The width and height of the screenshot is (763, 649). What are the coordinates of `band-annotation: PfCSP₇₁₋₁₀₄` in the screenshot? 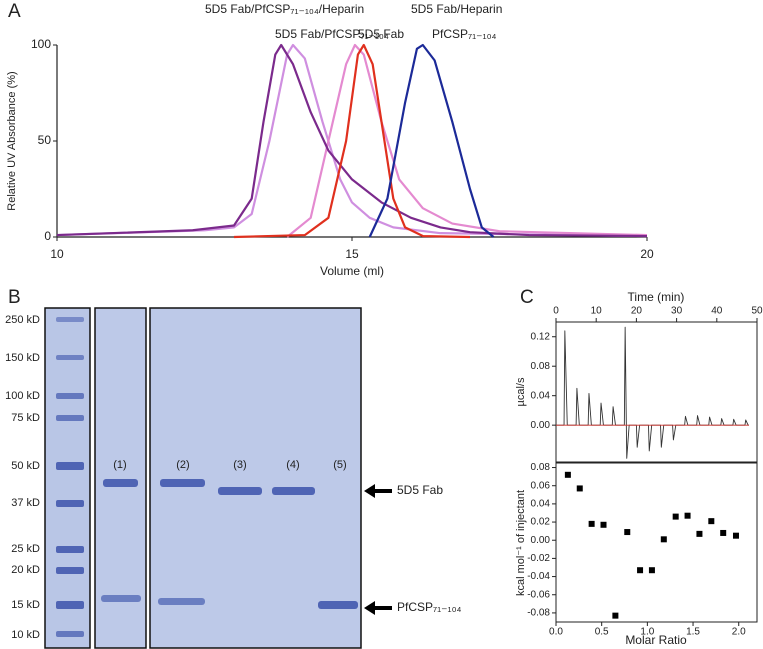 It's located at (429, 607).